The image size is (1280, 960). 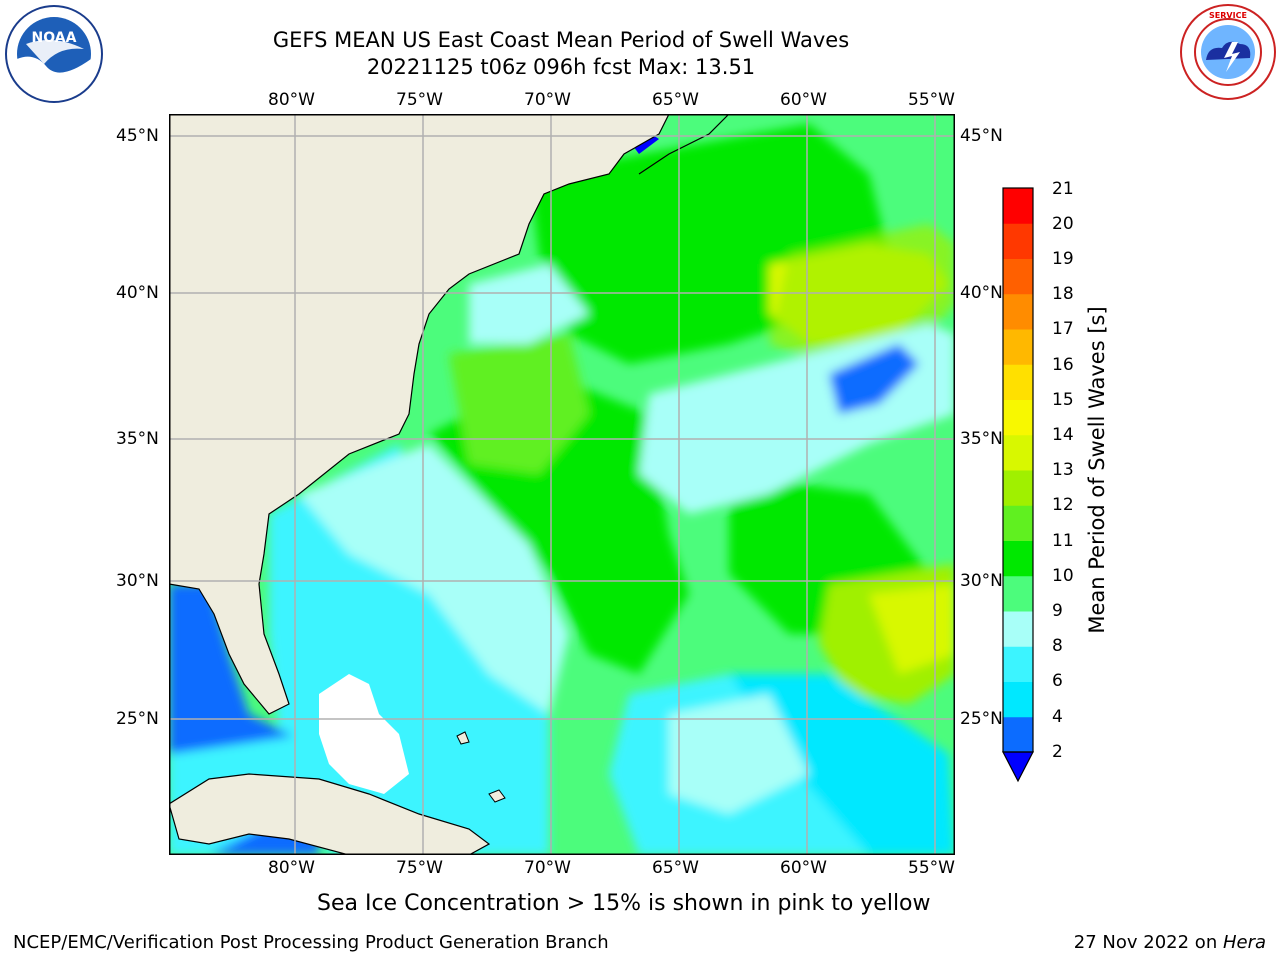 I want to click on colorbar-tick: 4, so click(x=1057, y=717).